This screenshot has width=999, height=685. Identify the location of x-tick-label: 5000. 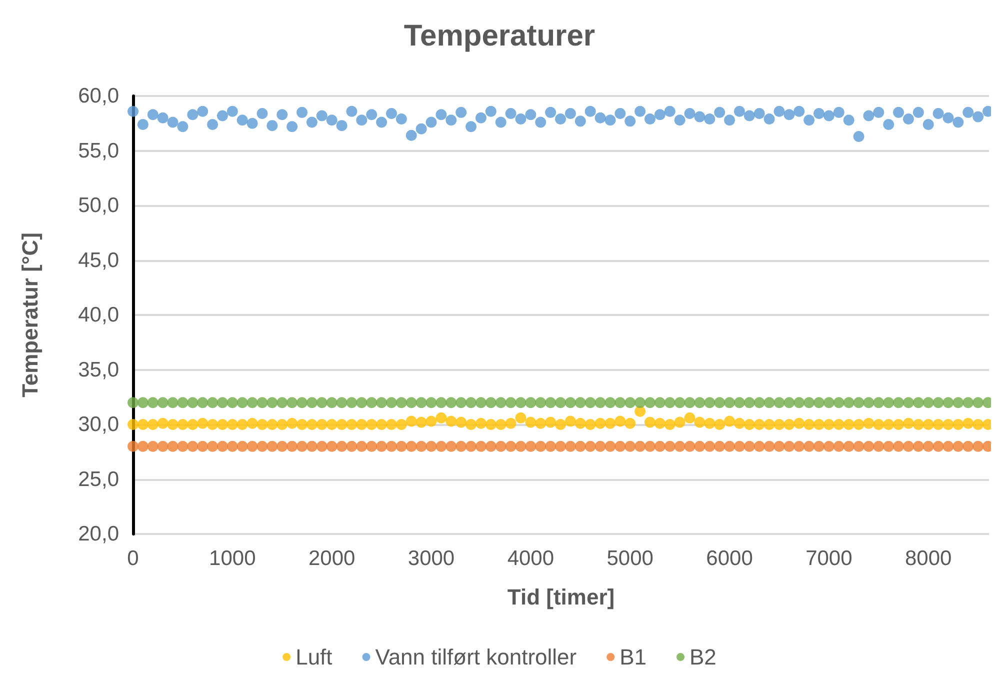
(630, 558).